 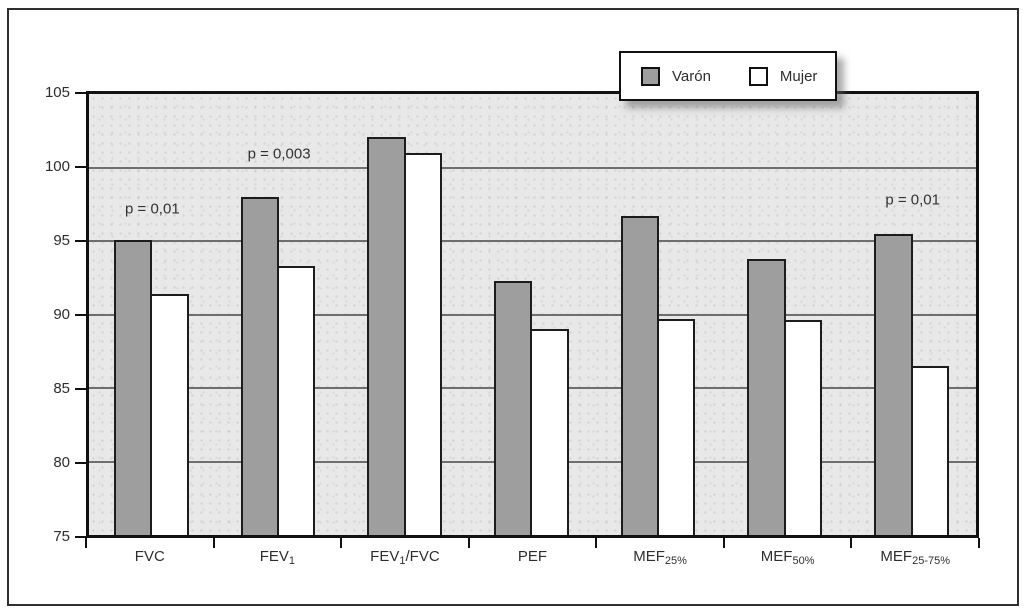 What do you see at coordinates (133, 387) in the screenshot?
I see `bar-varon-FVC` at bounding box center [133, 387].